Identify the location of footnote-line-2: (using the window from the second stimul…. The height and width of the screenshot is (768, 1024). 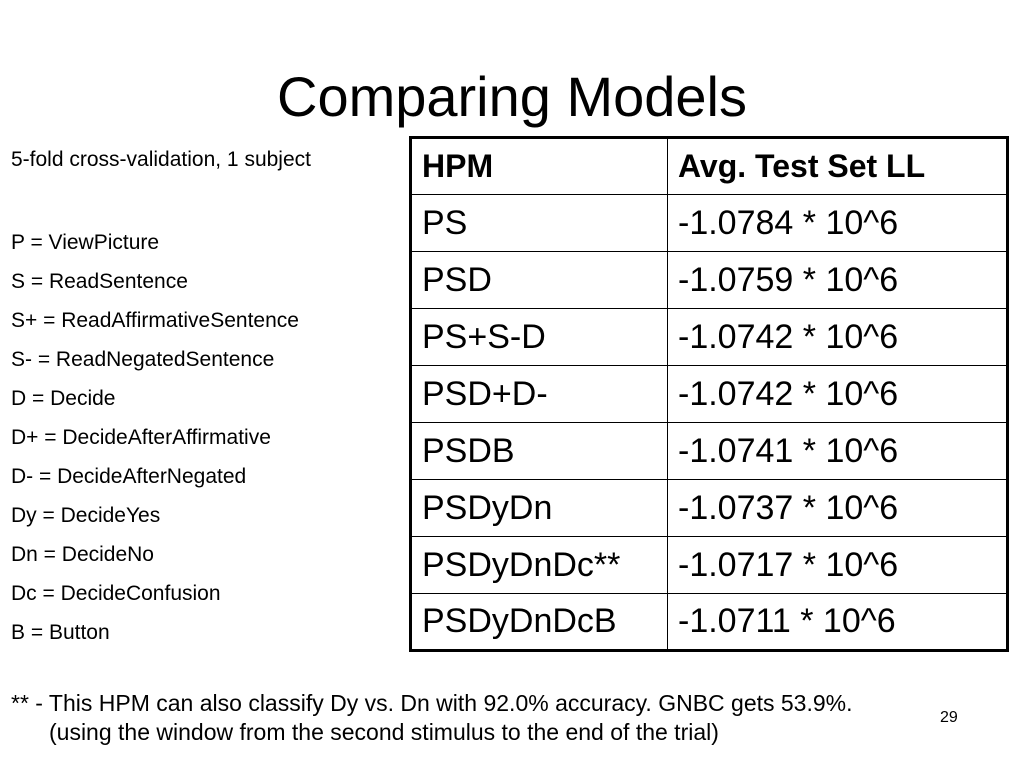
(384, 732).